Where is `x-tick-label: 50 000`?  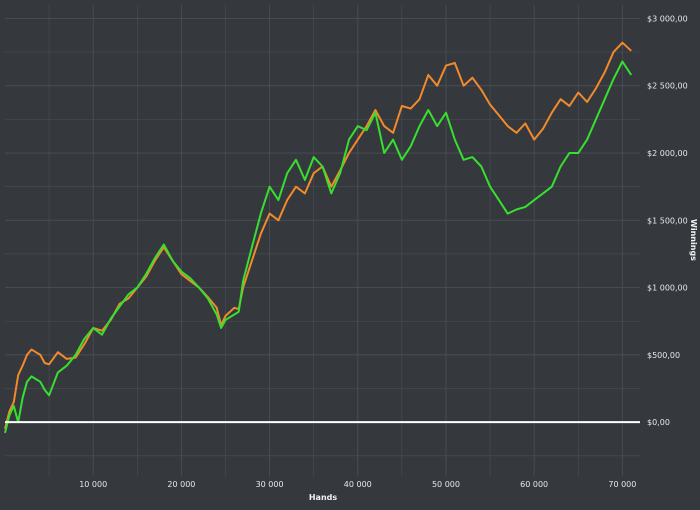
x-tick-label: 50 000 is located at coordinates (446, 484).